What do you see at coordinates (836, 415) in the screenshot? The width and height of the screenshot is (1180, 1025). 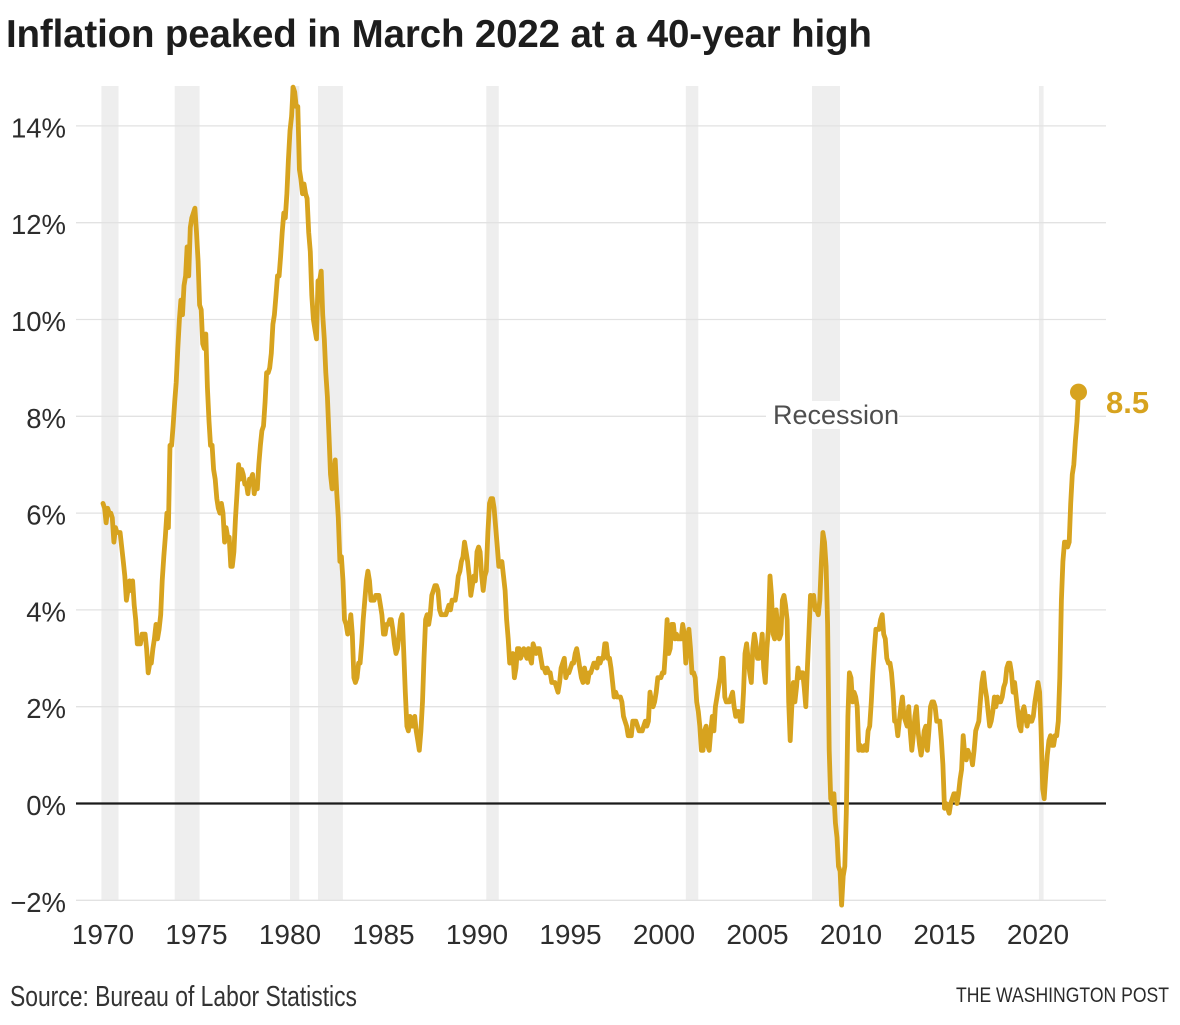 I see `svg-text: Recession` at bounding box center [836, 415].